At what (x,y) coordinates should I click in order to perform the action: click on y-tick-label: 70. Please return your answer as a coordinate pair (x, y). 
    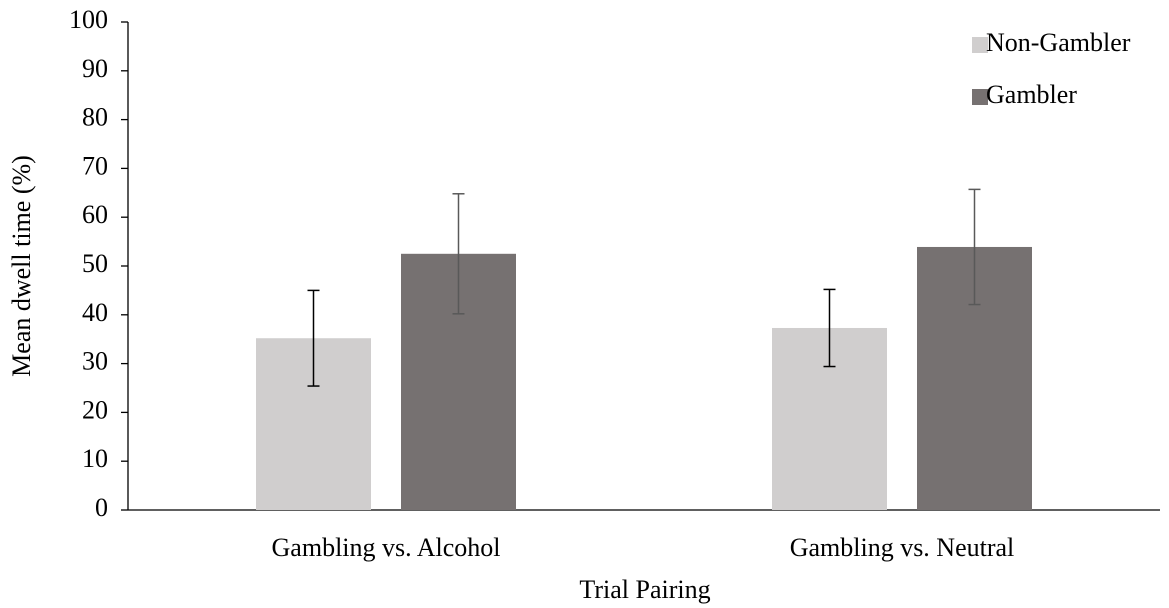
    Looking at the image, I should click on (95, 165).